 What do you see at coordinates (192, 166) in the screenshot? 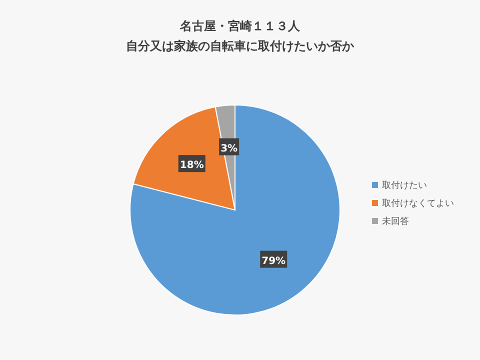
I see `data-label: 18%` at bounding box center [192, 166].